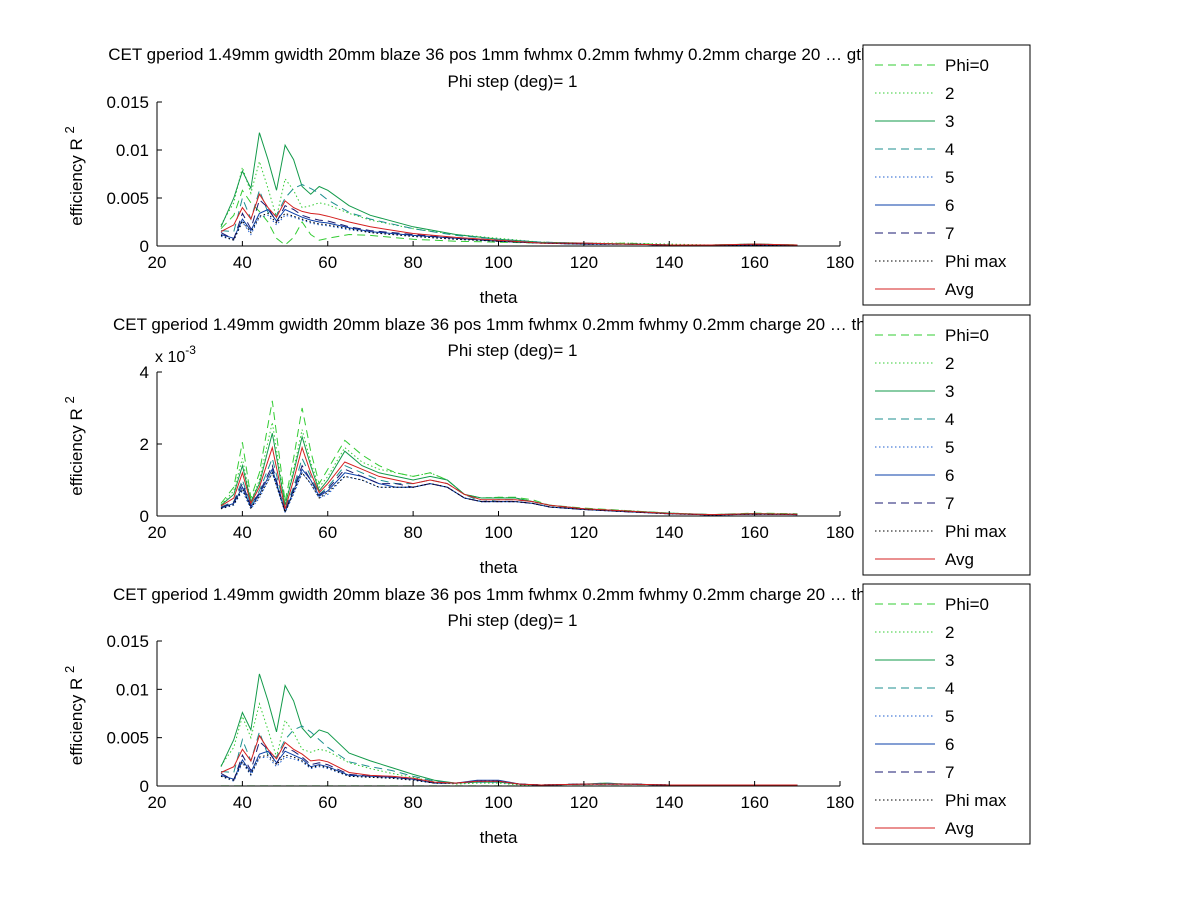 This screenshot has height=901, width=1200. I want to click on y-tick-label: 4, so click(144, 372).